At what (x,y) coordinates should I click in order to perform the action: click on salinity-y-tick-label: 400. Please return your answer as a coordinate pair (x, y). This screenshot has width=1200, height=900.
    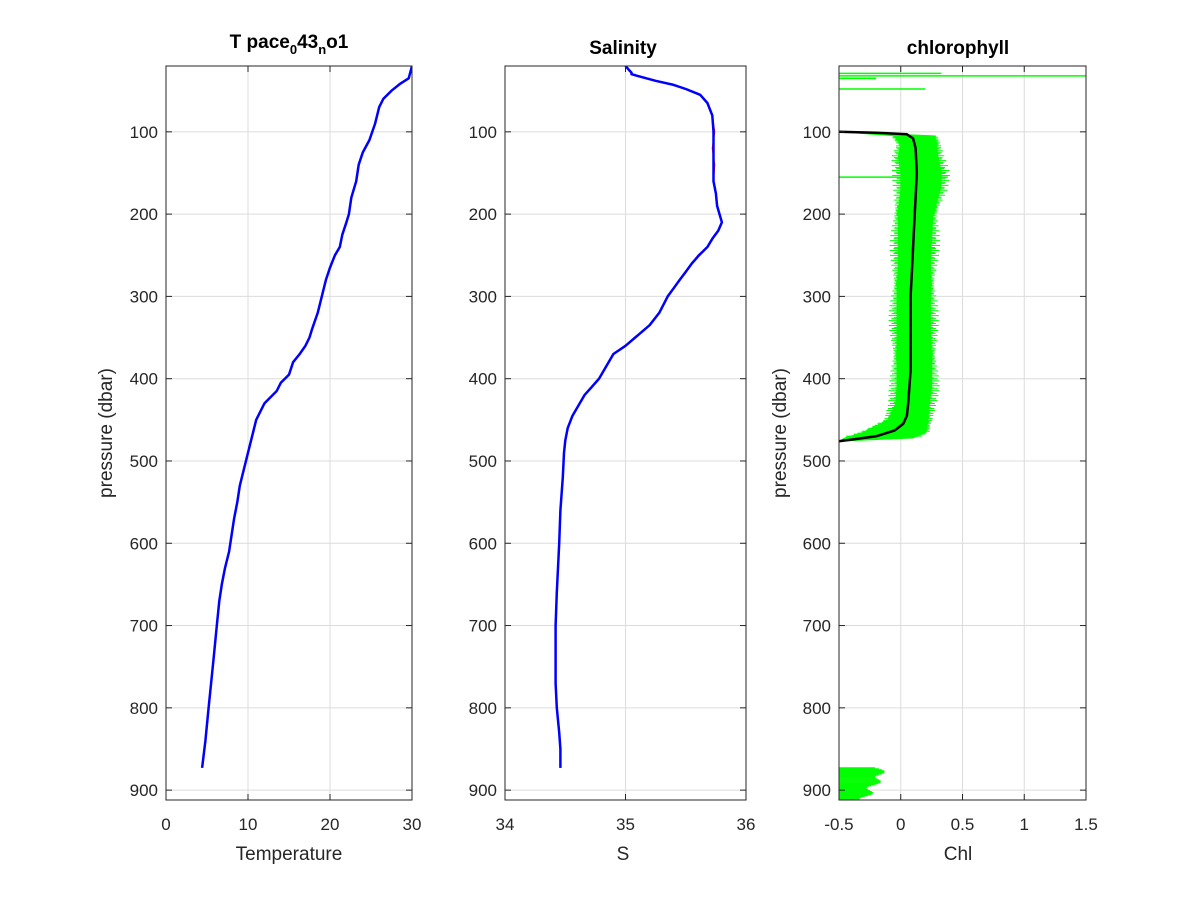
    Looking at the image, I should click on (483, 379).